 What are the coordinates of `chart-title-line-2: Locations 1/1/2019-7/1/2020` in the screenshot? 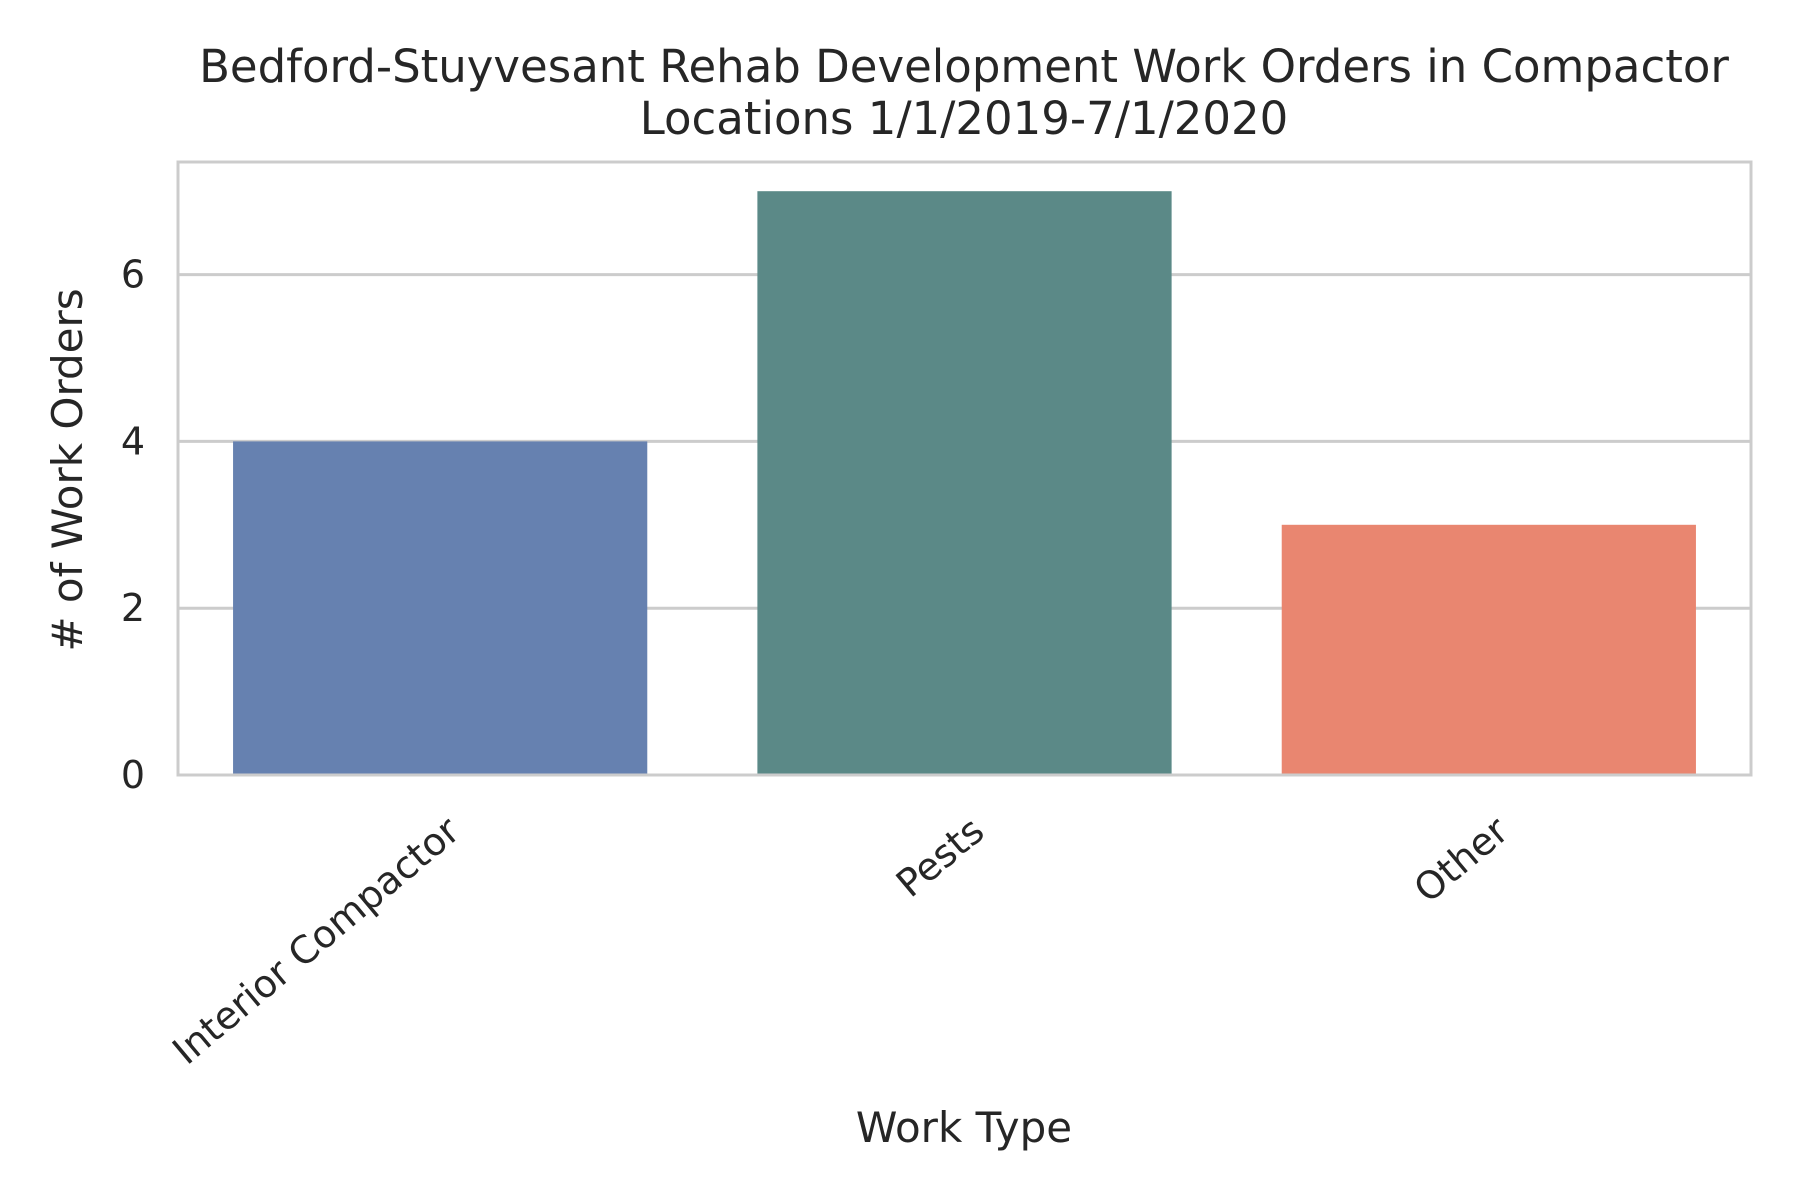 It's located at (964, 118).